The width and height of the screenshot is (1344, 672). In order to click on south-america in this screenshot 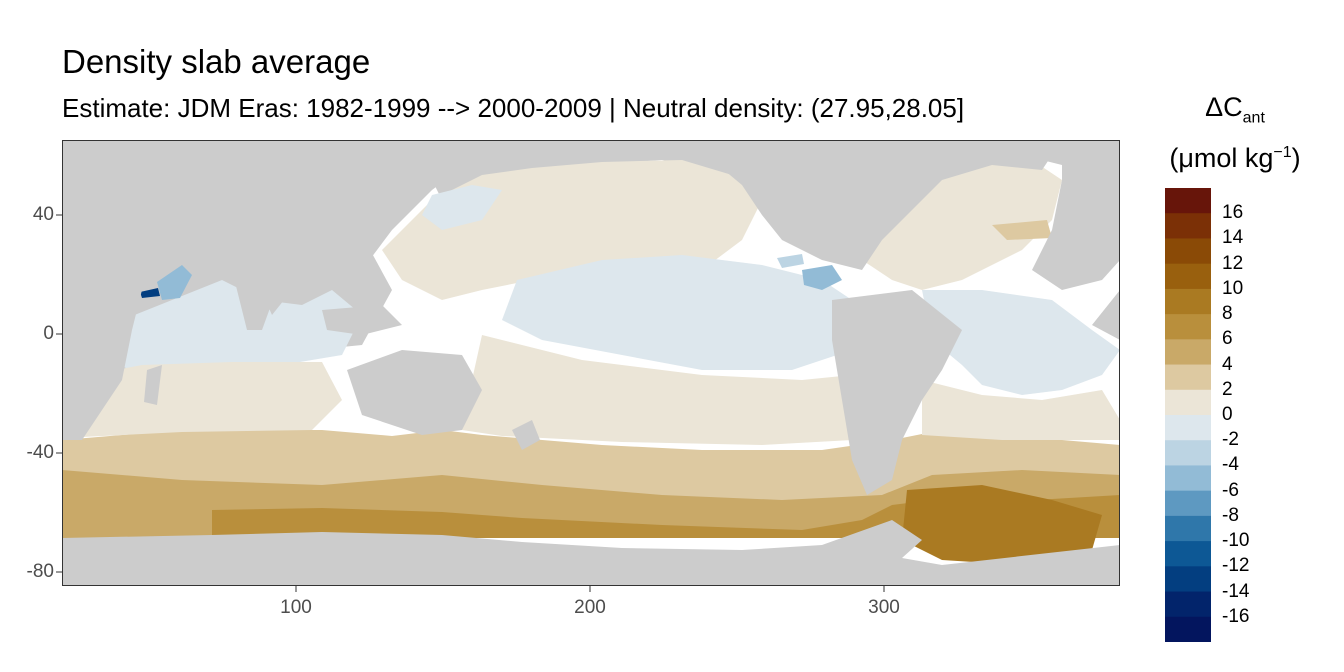, I will do `click(897, 392)`.